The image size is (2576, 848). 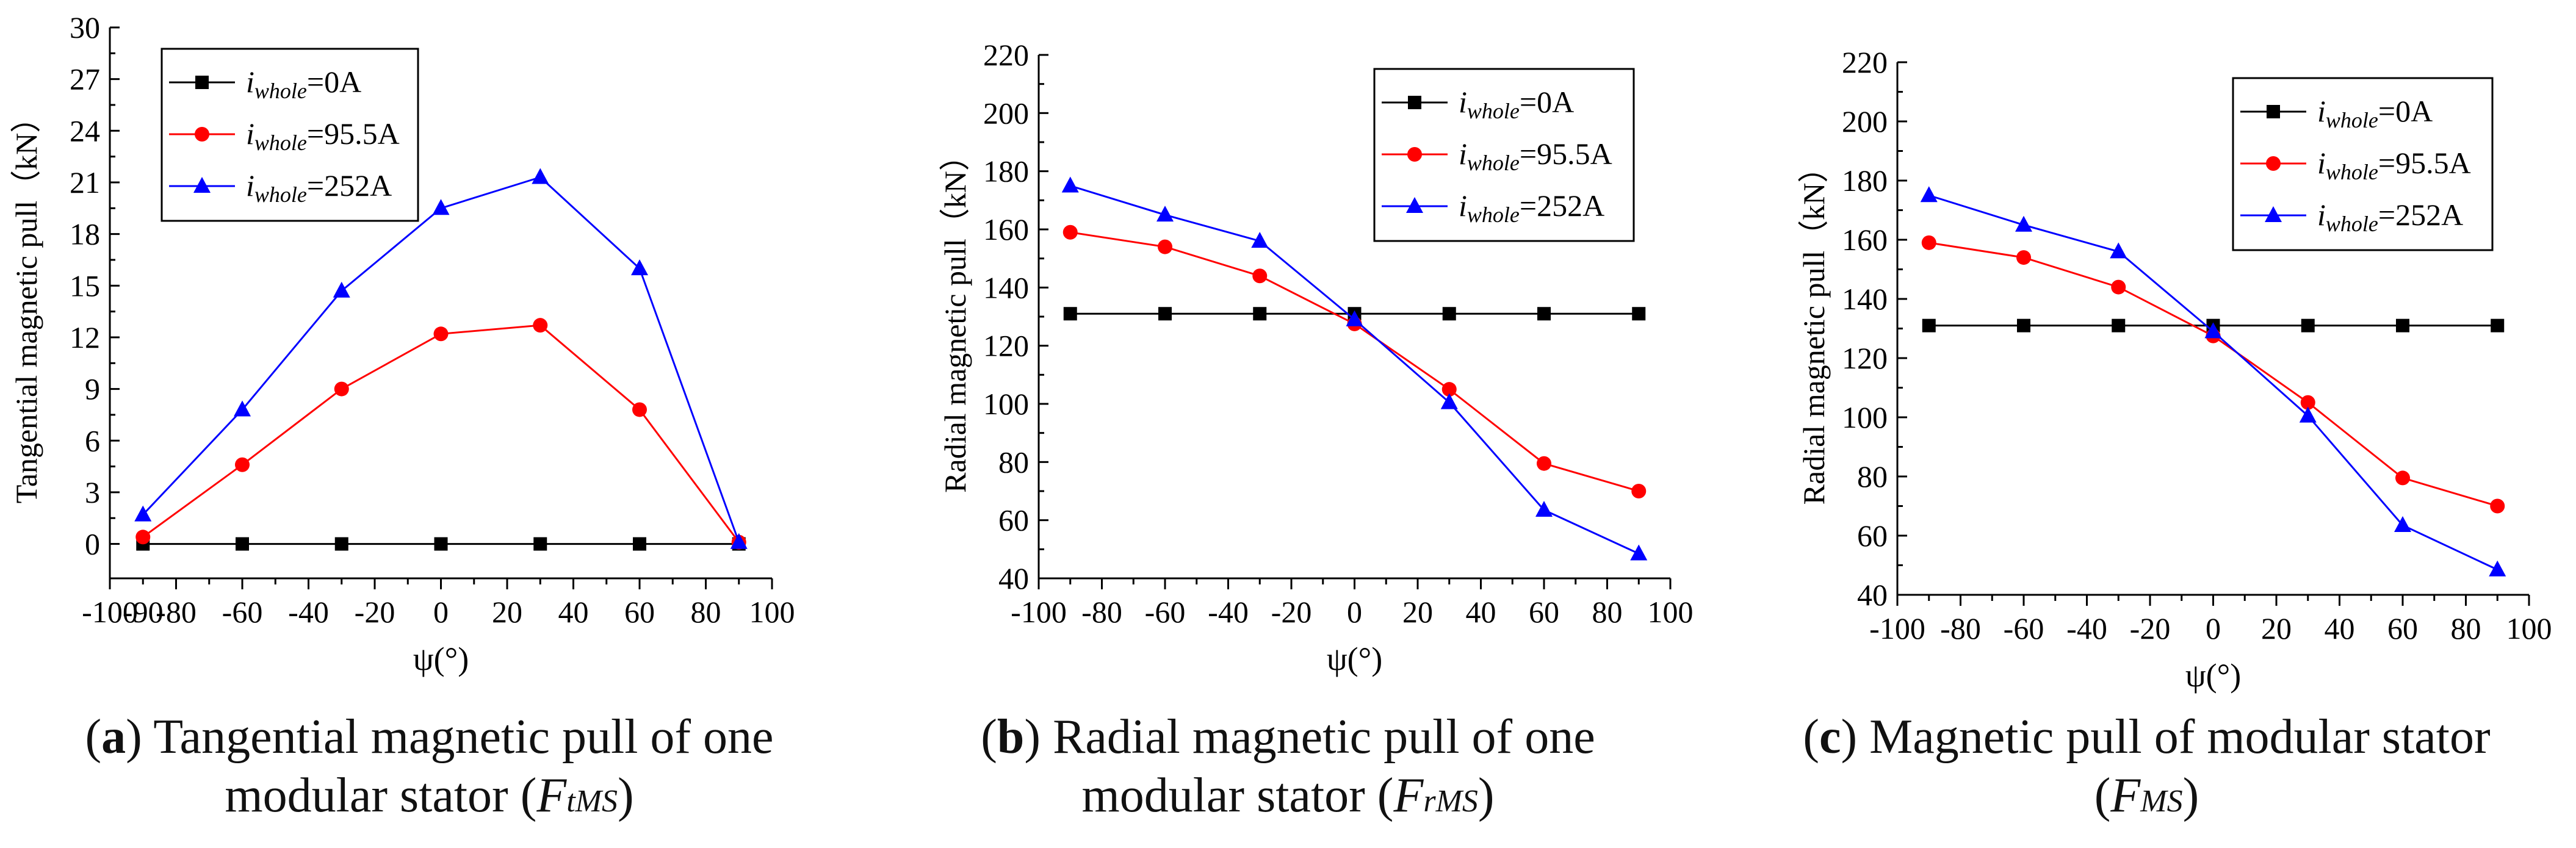 What do you see at coordinates (242, 612) in the screenshot?
I see `x-tick-label: -60` at bounding box center [242, 612].